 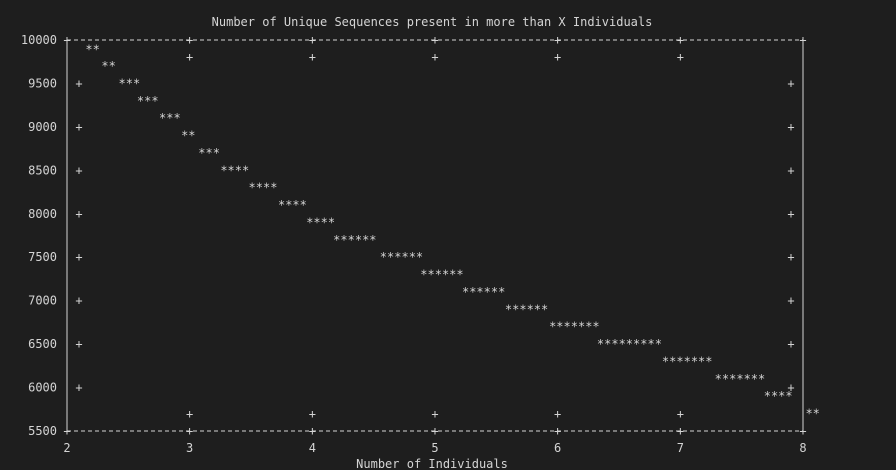 What do you see at coordinates (42, 127) in the screenshot?
I see `y-tick-label: 9000` at bounding box center [42, 127].